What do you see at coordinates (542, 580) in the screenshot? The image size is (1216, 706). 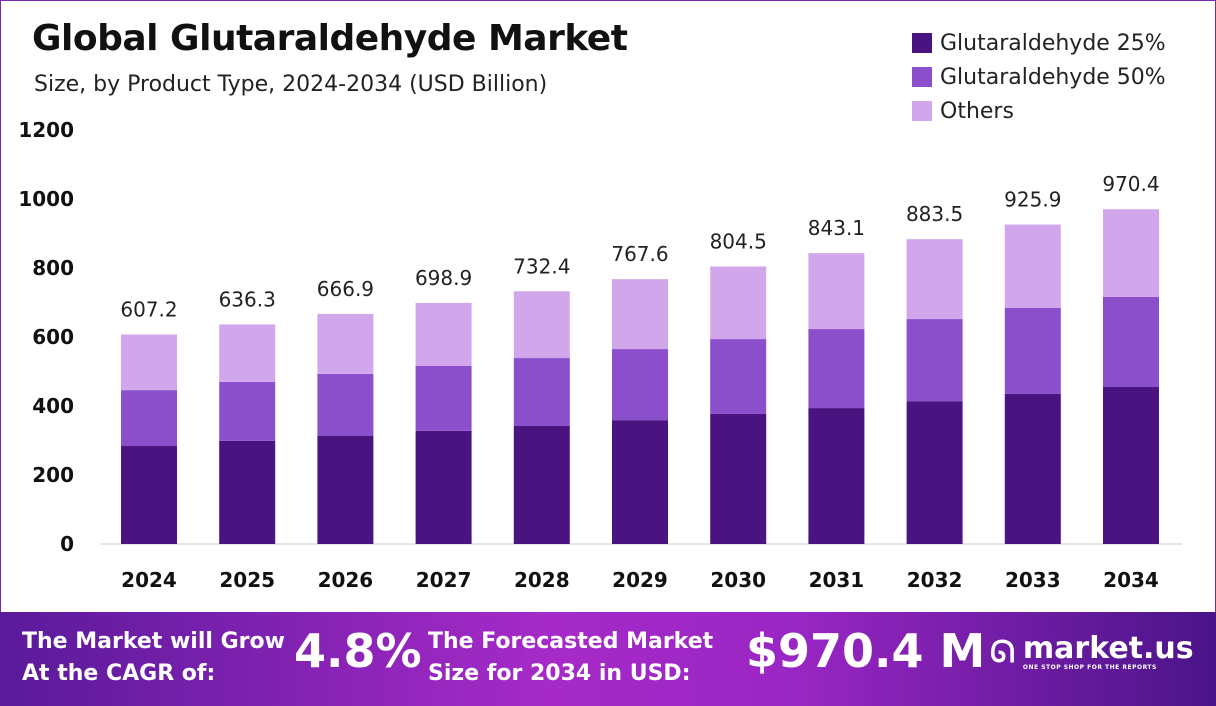 I see `x-tick-label: 2028` at bounding box center [542, 580].